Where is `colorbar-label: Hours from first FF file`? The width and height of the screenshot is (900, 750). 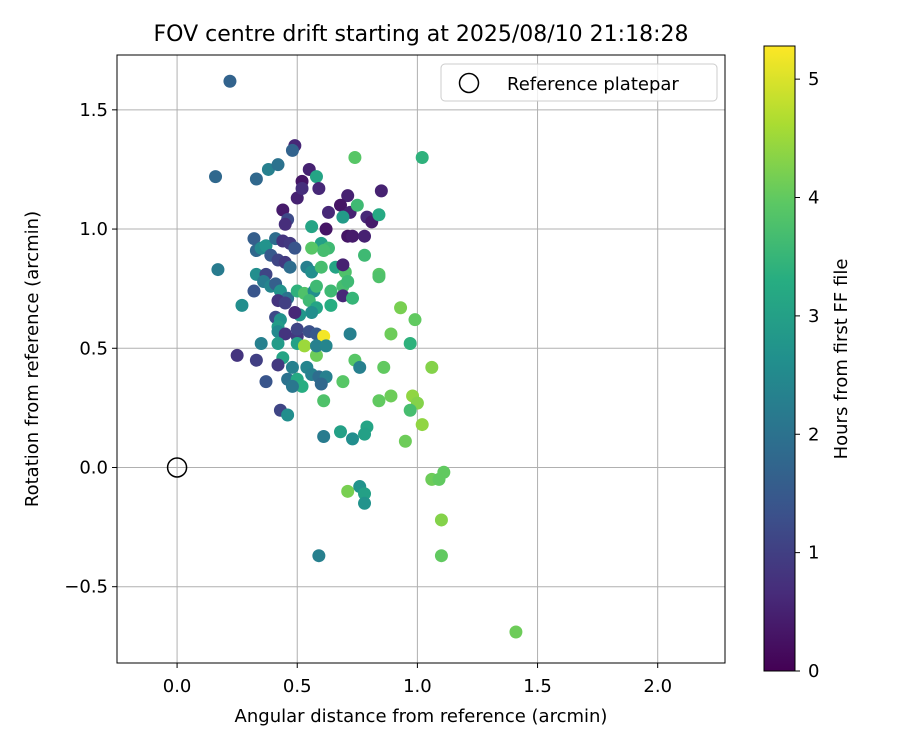
colorbar-label: Hours from first FF file is located at coordinates (841, 359).